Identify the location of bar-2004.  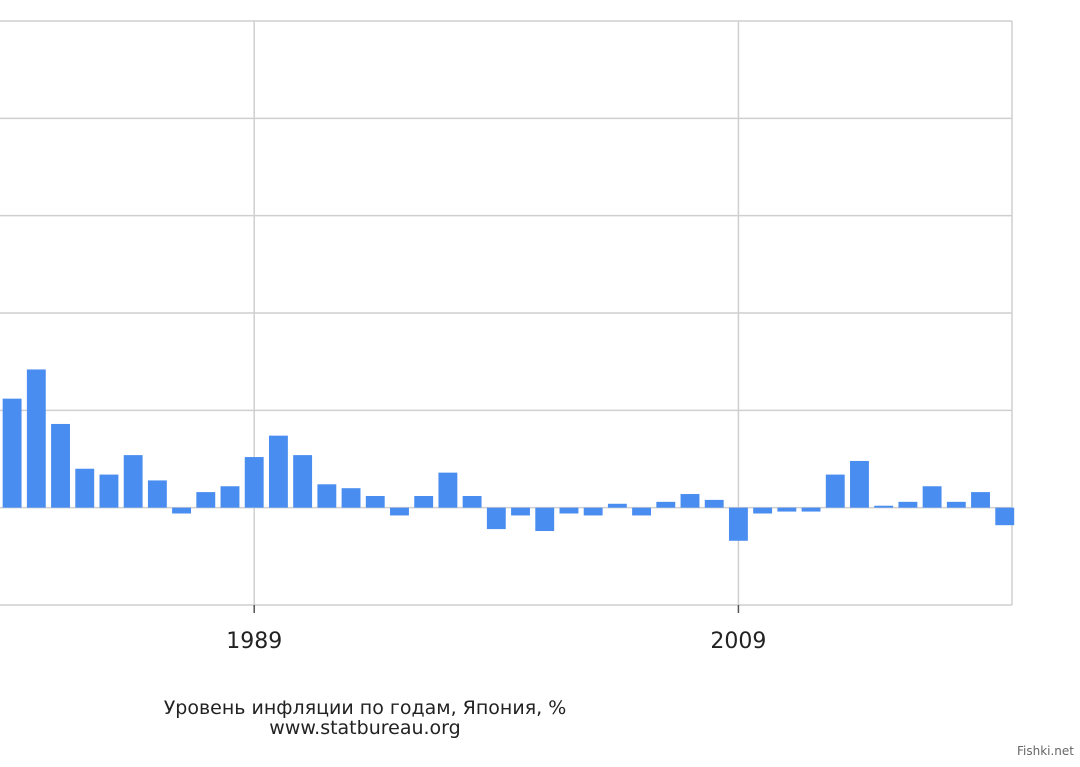
(617, 505).